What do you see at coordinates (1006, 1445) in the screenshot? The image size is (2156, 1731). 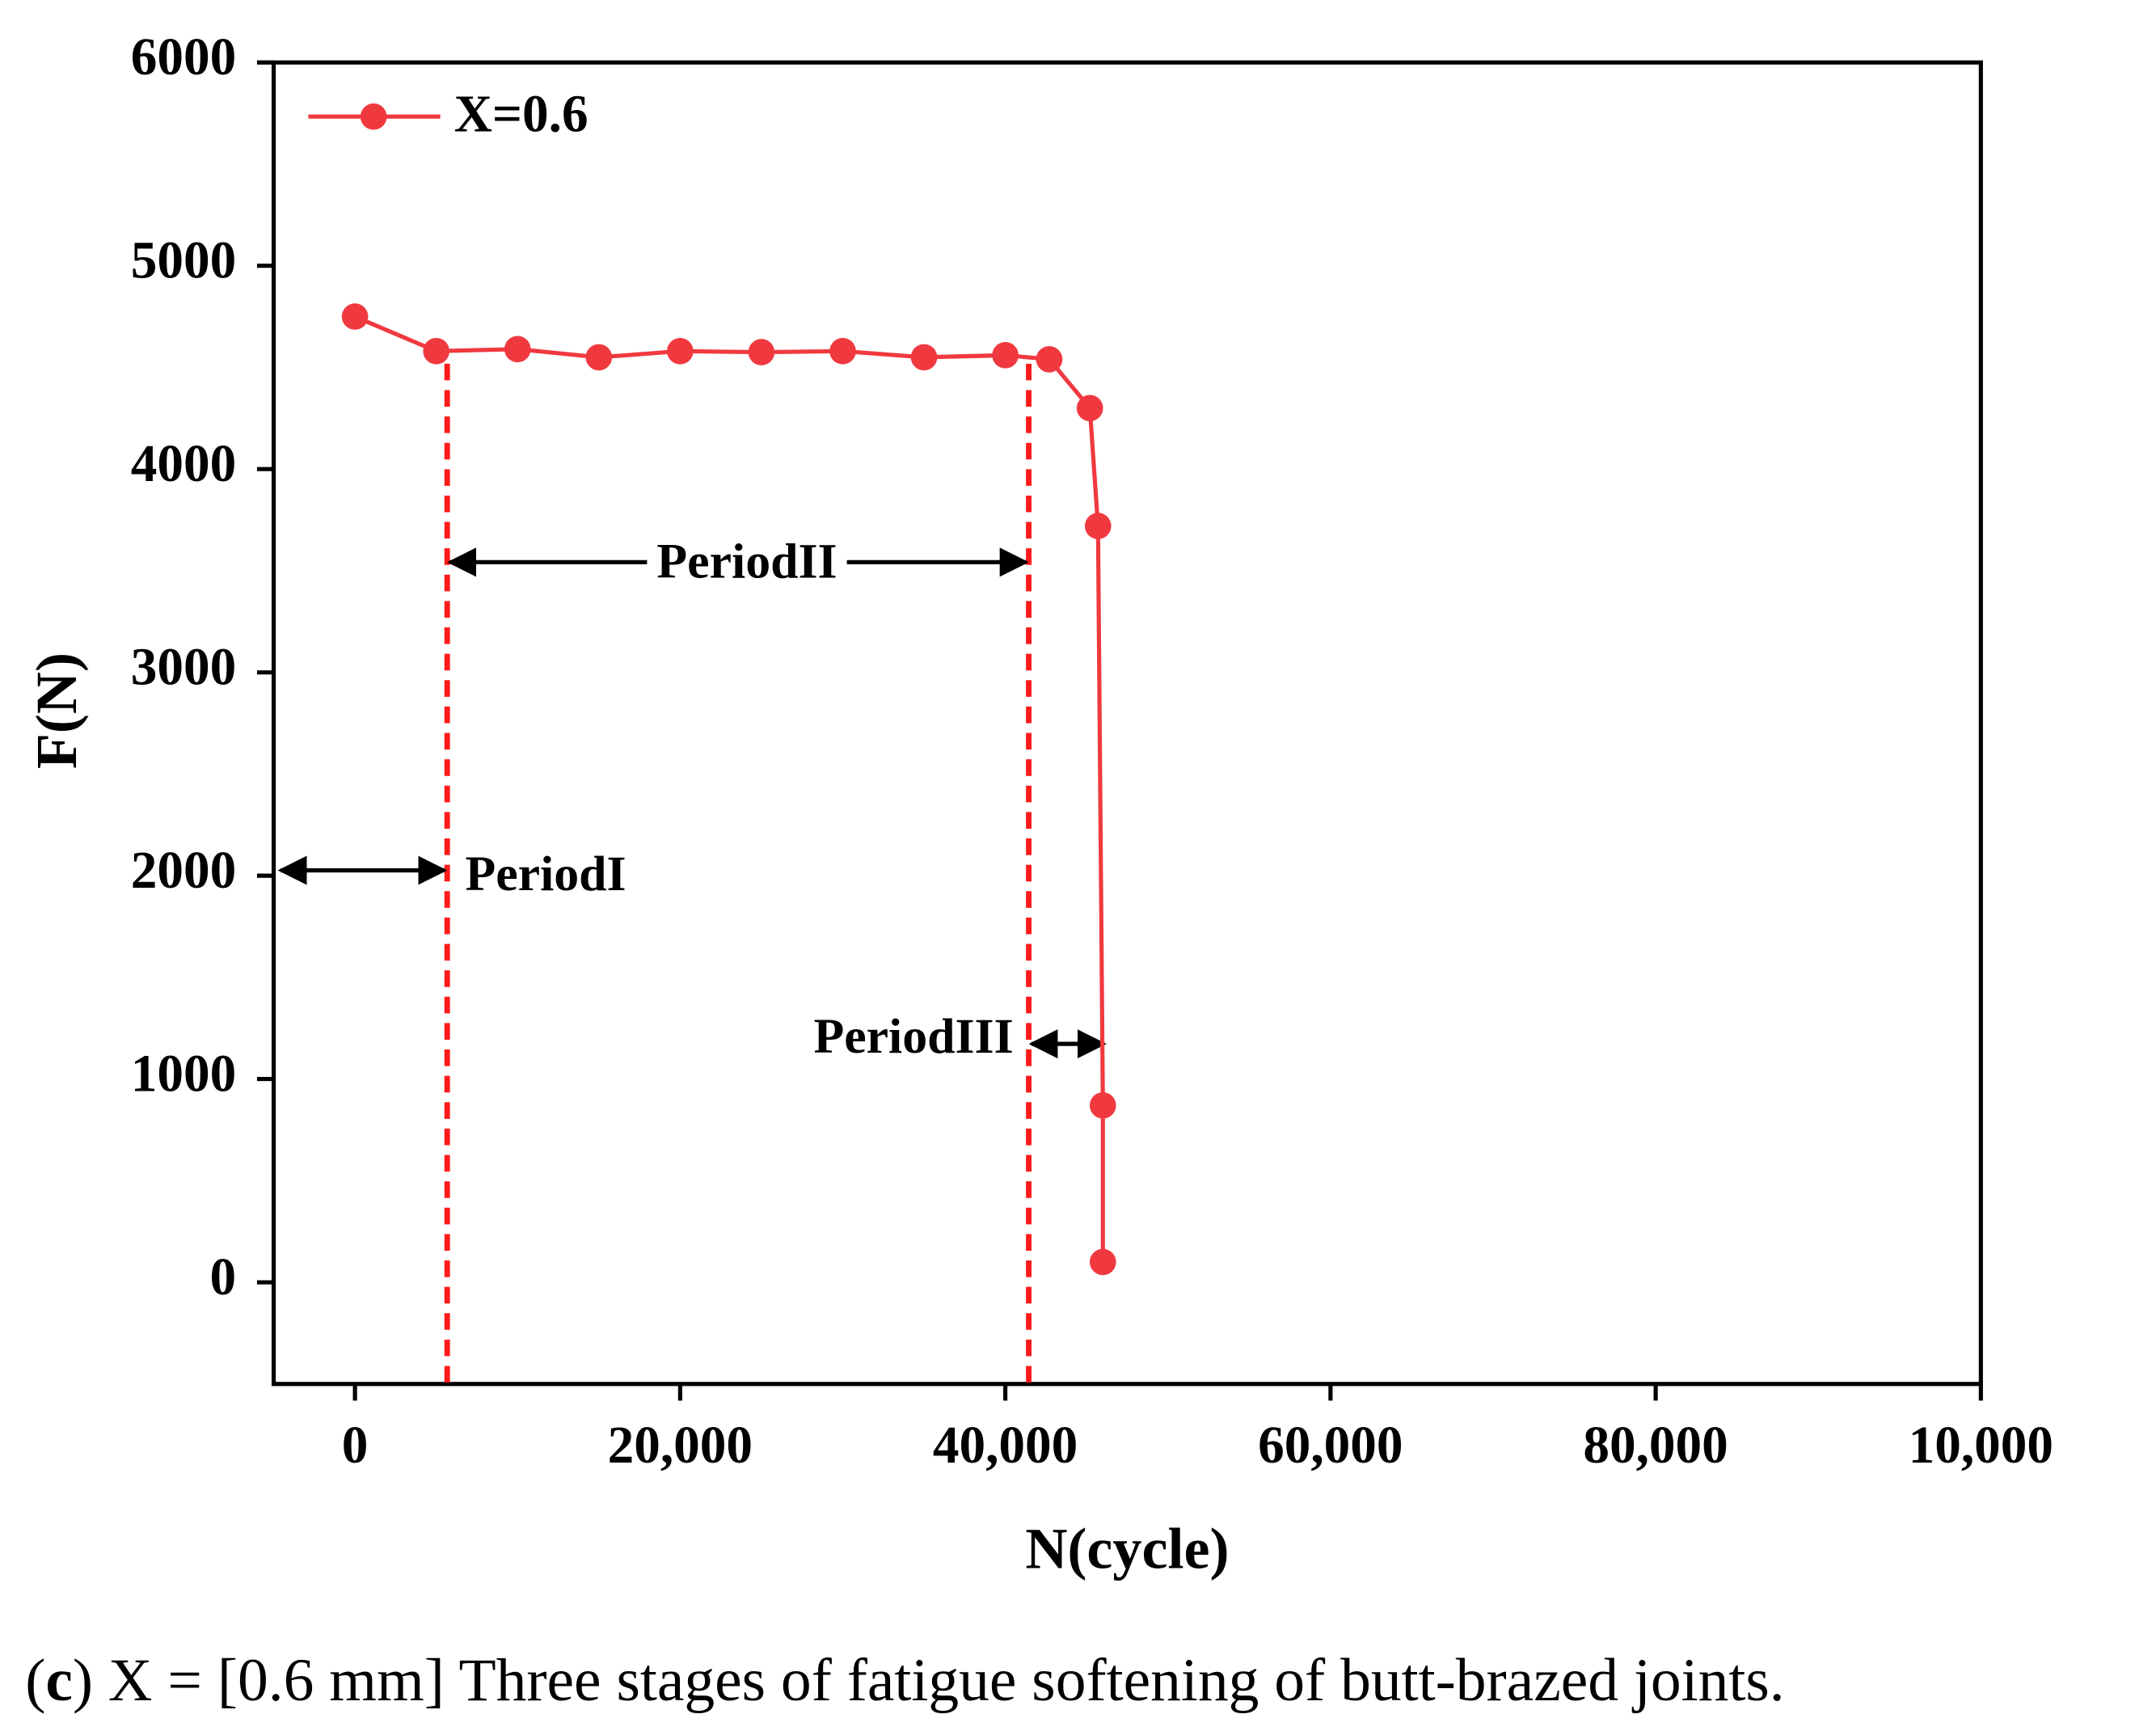 I see `x-tick-label: 40,000` at bounding box center [1006, 1445].